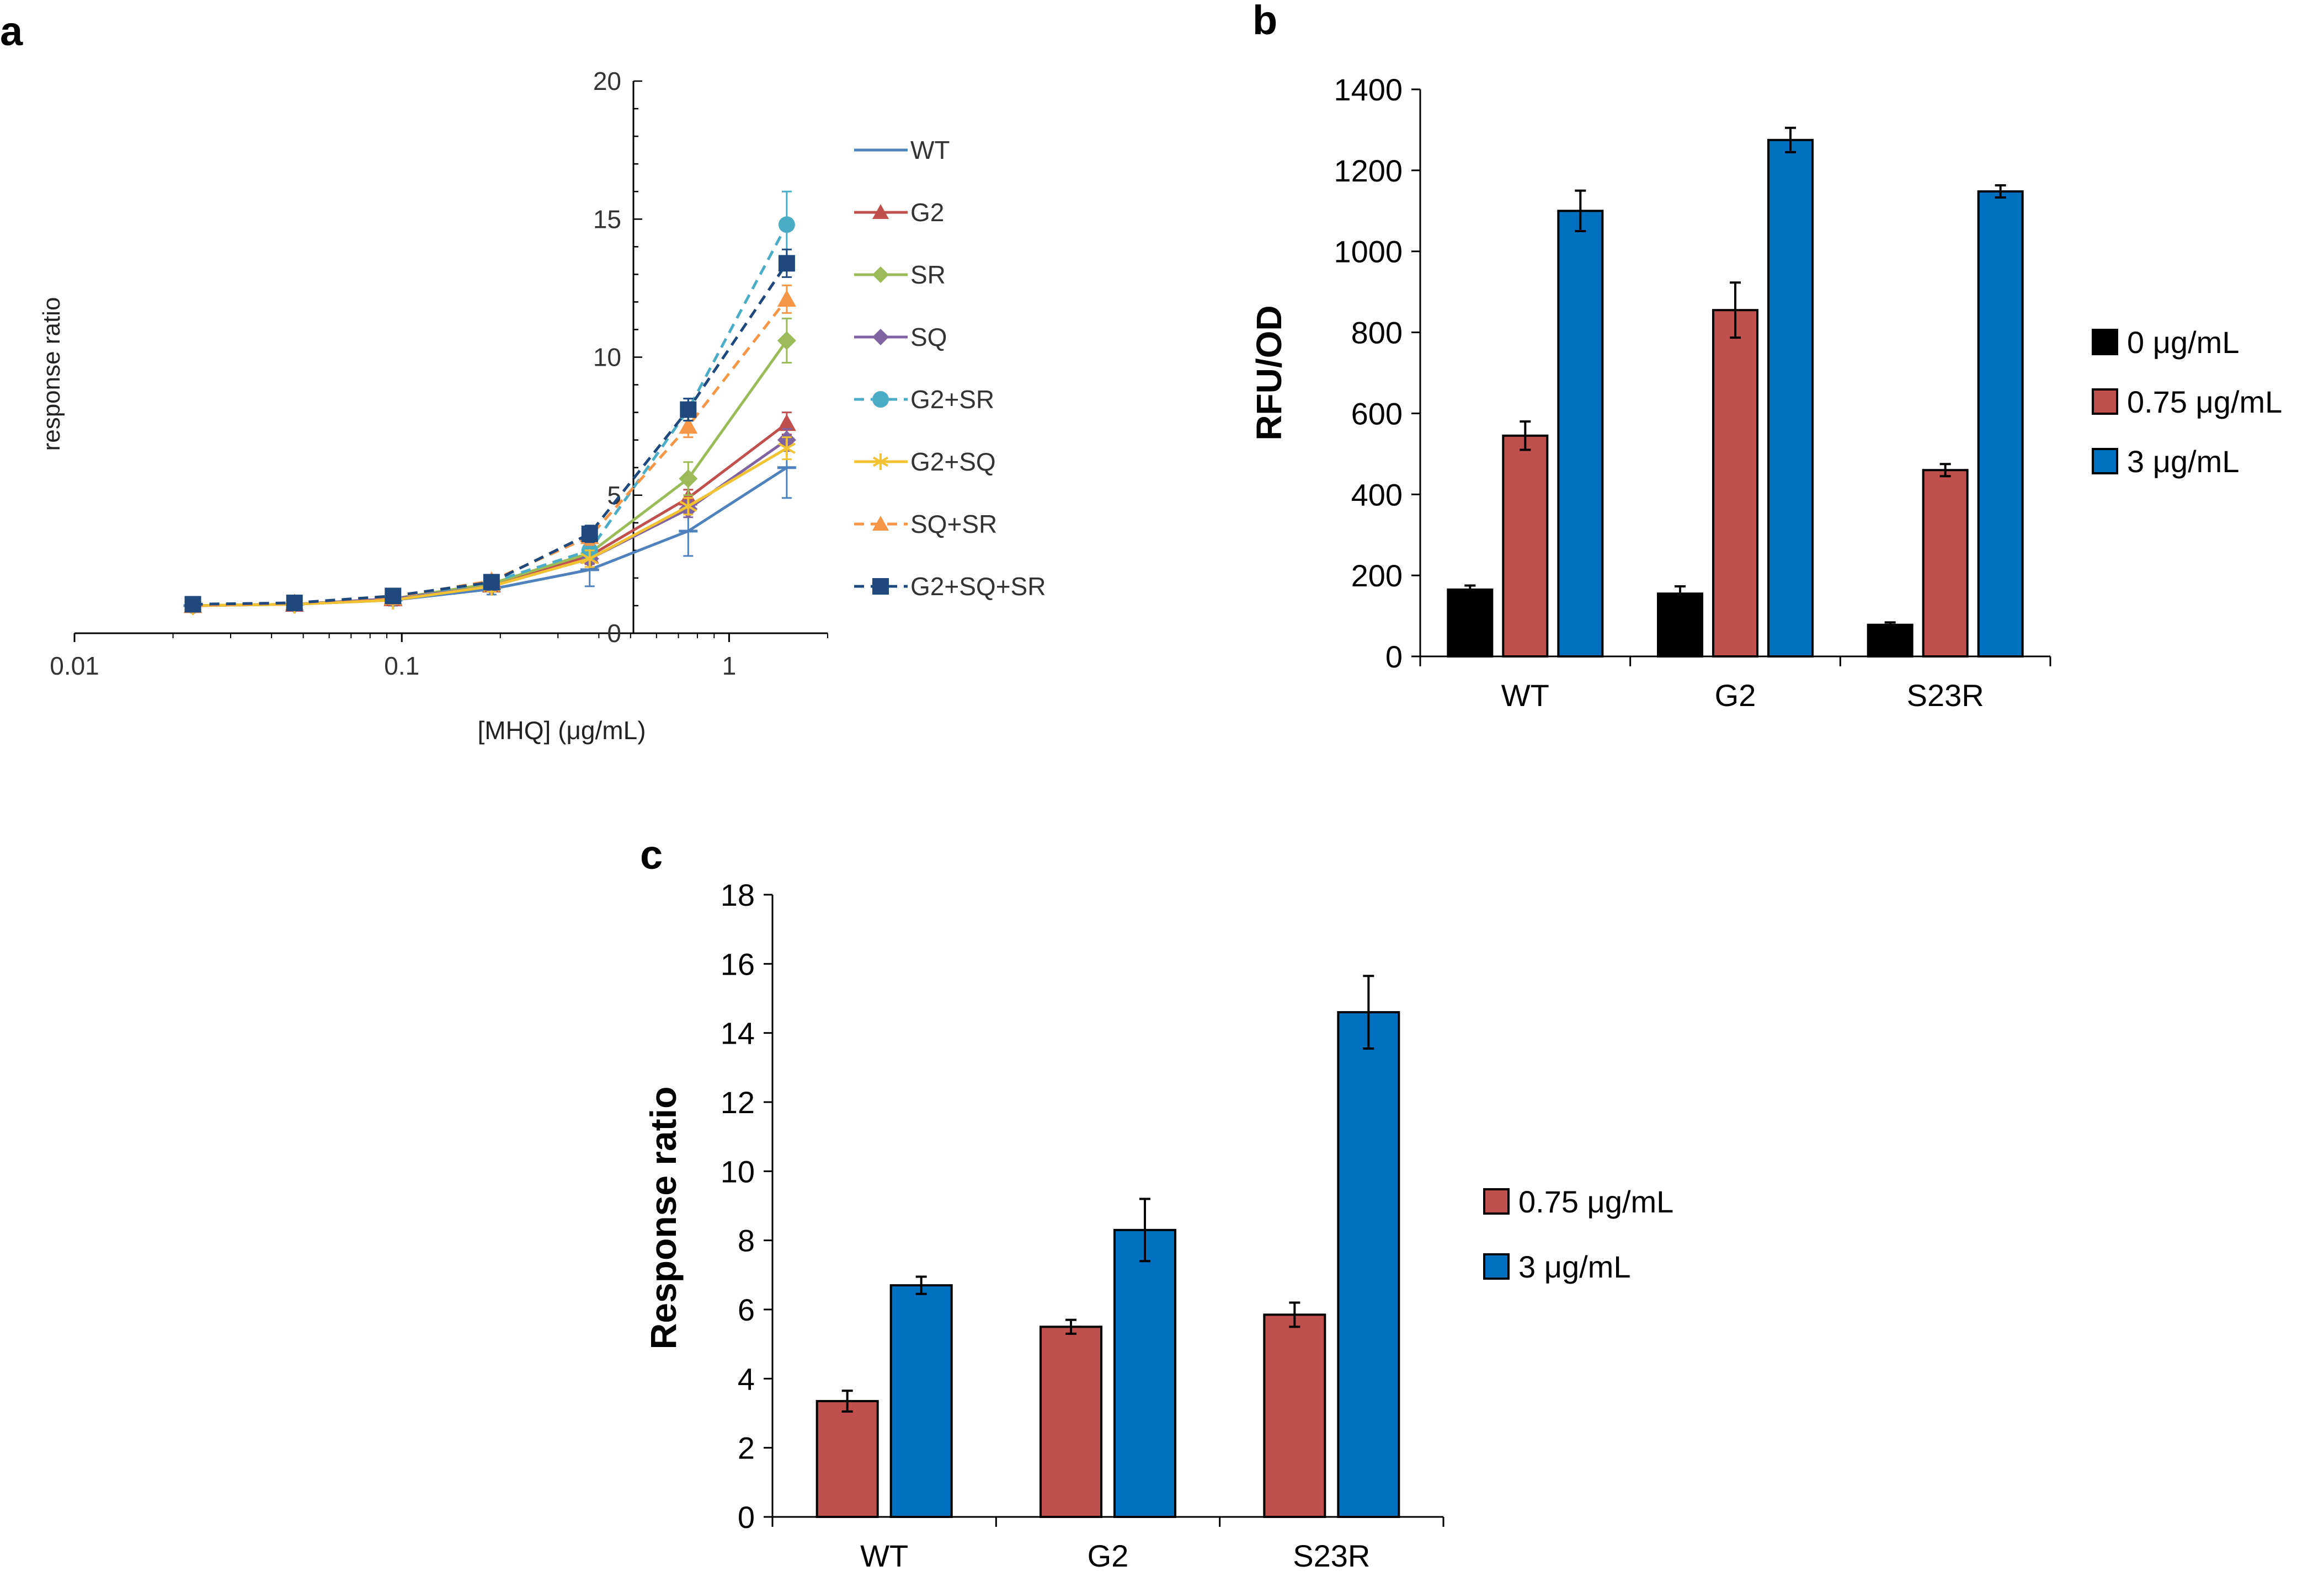 The height and width of the screenshot is (1582, 2324). Describe the element at coordinates (747, 1378) in the screenshot. I see `y-tick-label: 4` at that location.